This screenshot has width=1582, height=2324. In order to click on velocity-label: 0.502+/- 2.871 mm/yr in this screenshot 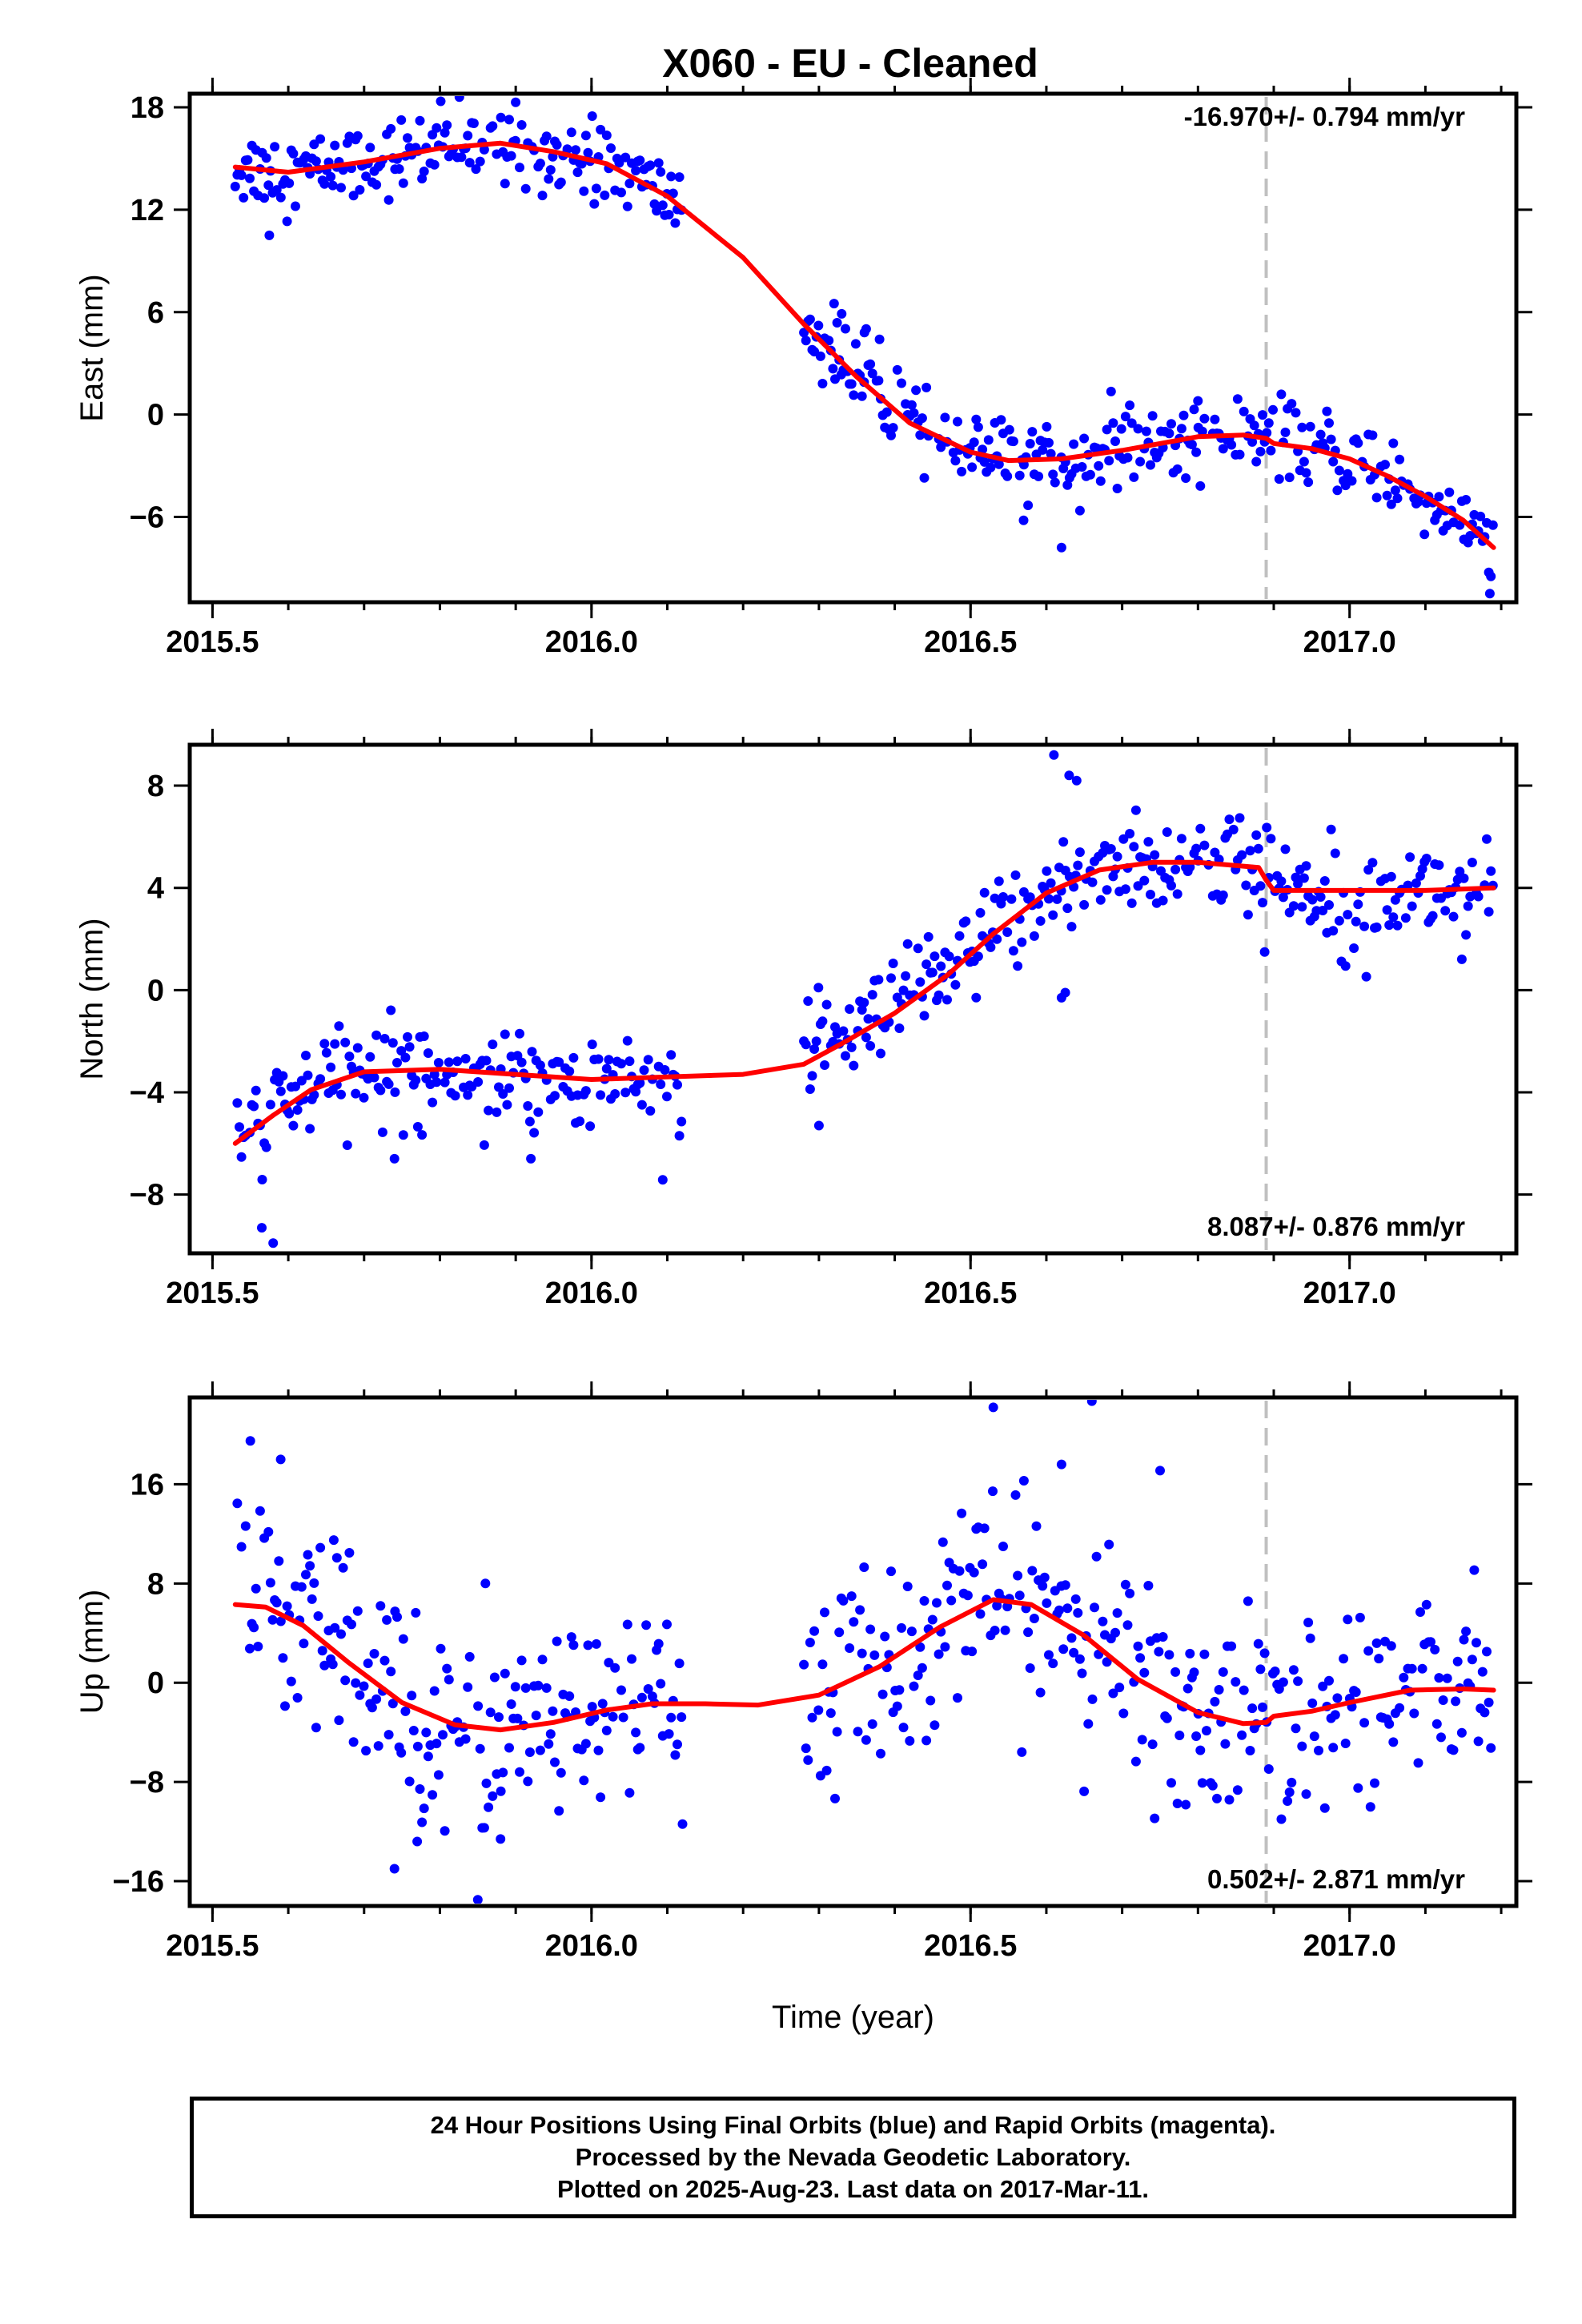, I will do `click(1336, 1879)`.